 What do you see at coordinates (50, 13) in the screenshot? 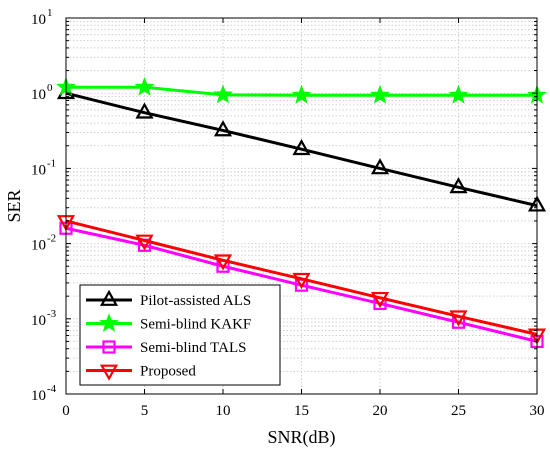
I see `y-tick-exponent: 1` at bounding box center [50, 13].